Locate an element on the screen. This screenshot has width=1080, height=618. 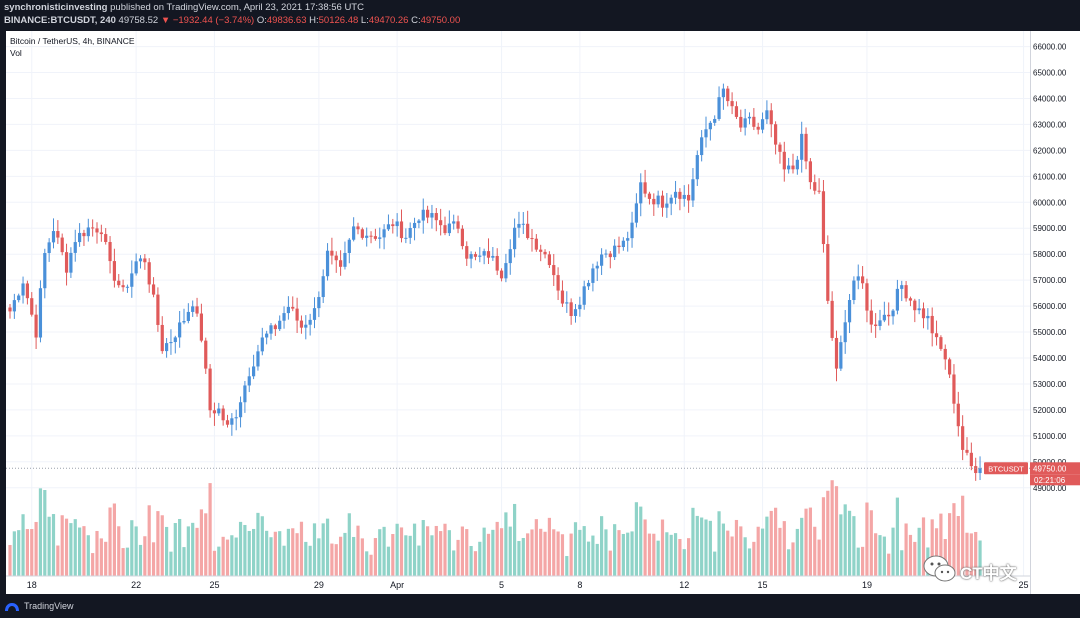
x-tick-label: 15 is located at coordinates (763, 585).